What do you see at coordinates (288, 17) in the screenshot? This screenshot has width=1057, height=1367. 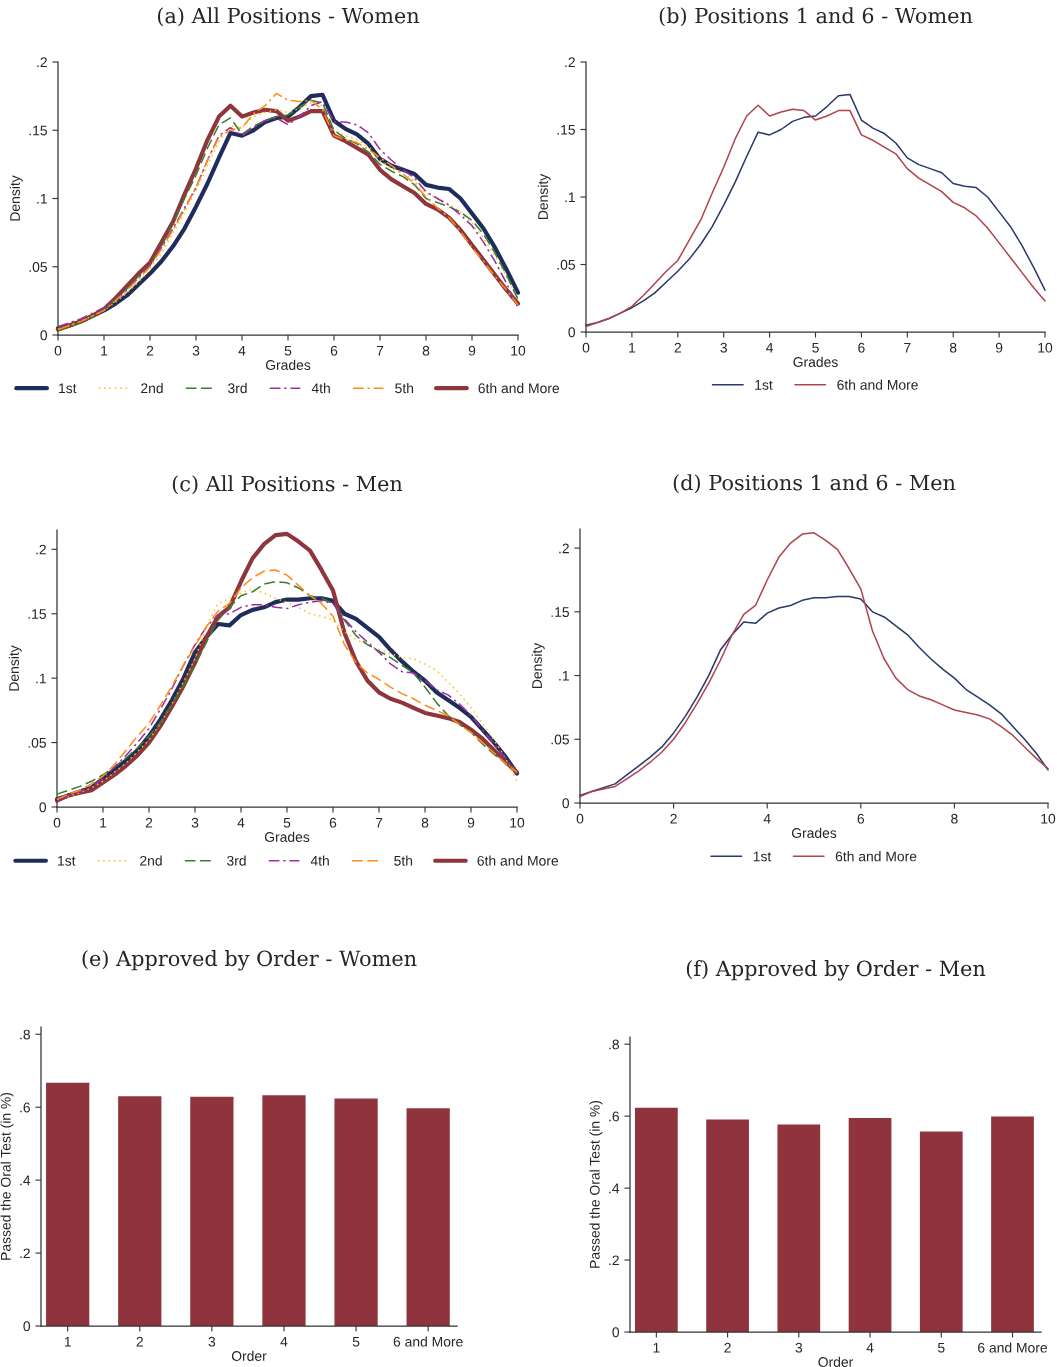 I see `chart-title: (a) All Positions - Women` at bounding box center [288, 17].